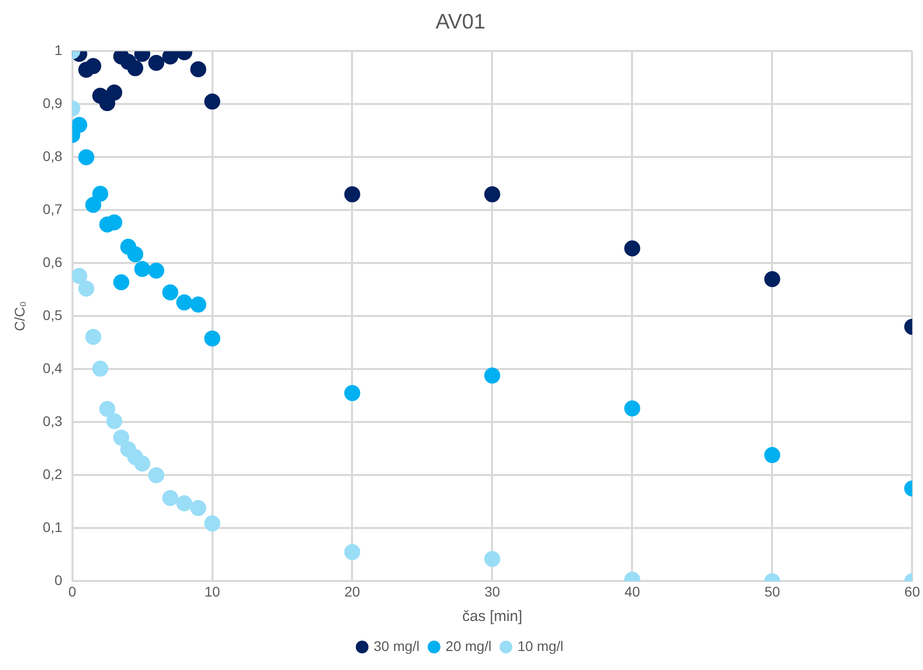 The height and width of the screenshot is (670, 923). Describe the element at coordinates (52, 368) in the screenshot. I see `y-tick-label: 0,4` at that location.